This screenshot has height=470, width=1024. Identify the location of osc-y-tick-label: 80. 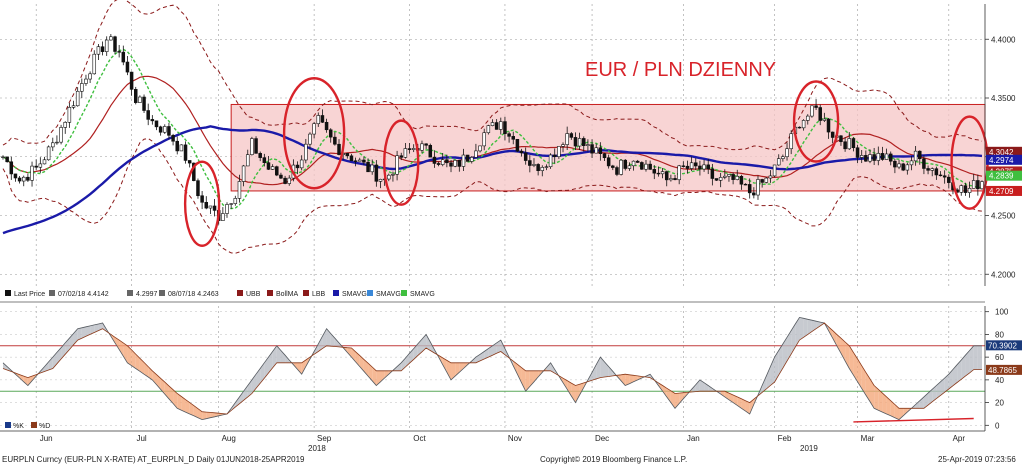
(999, 334).